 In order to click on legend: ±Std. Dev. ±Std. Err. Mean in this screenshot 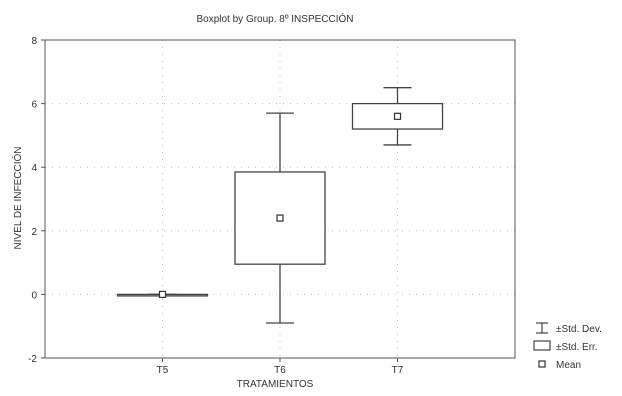, I will do `click(567, 346)`.